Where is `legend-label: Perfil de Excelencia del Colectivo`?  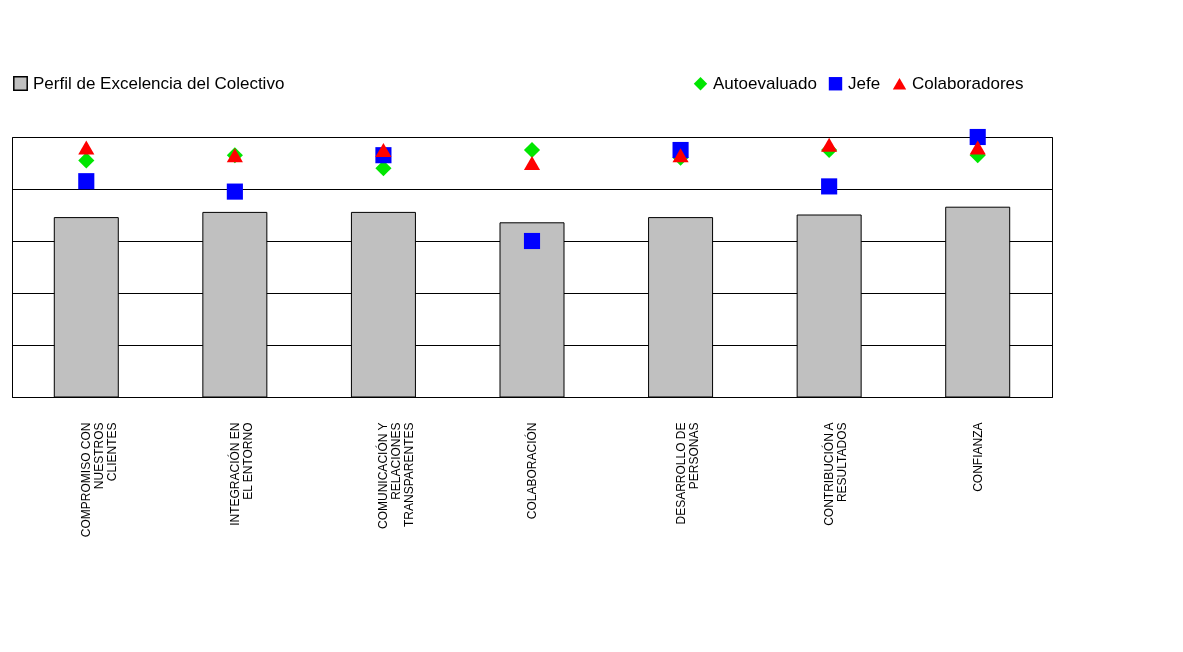
legend-label: Perfil de Excelencia del Colectivo is located at coordinates (159, 83).